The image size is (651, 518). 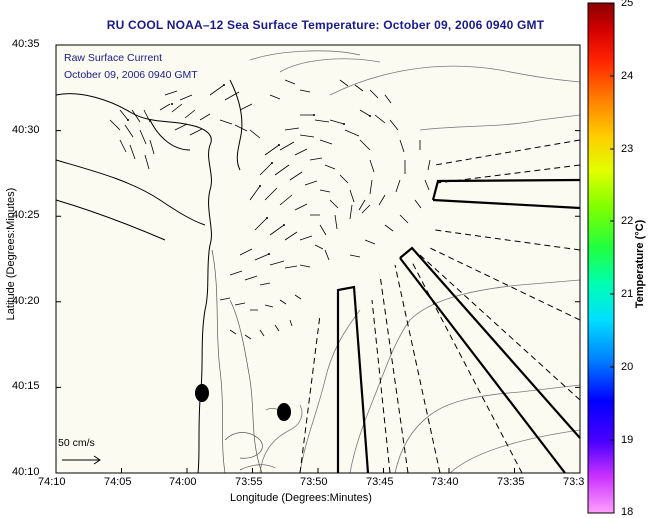 What do you see at coordinates (380, 482) in the screenshot?
I see `x-tick-label: 73:45` at bounding box center [380, 482].